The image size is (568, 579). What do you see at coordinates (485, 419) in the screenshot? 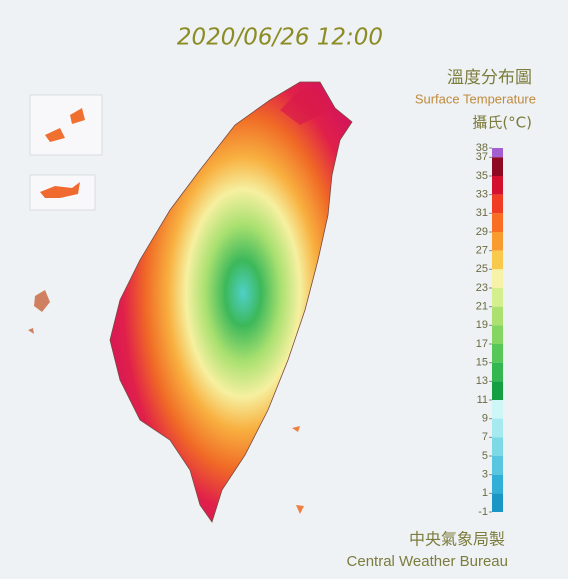
I see `tick-label: 9` at bounding box center [485, 419].